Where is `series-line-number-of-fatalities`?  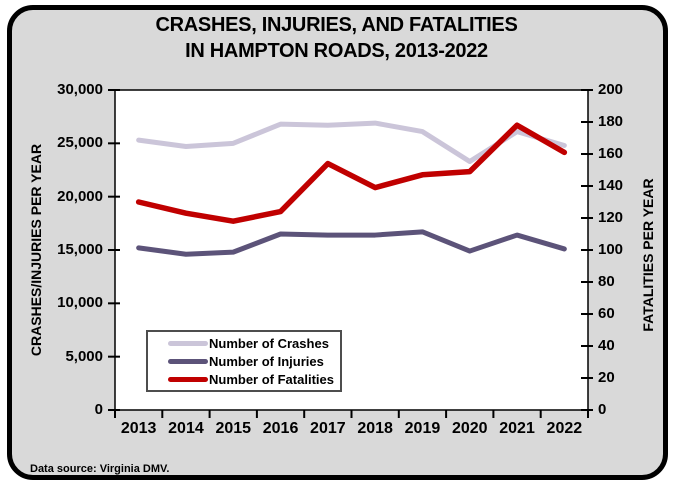 series-line-number-of-fatalities is located at coordinates (351, 173).